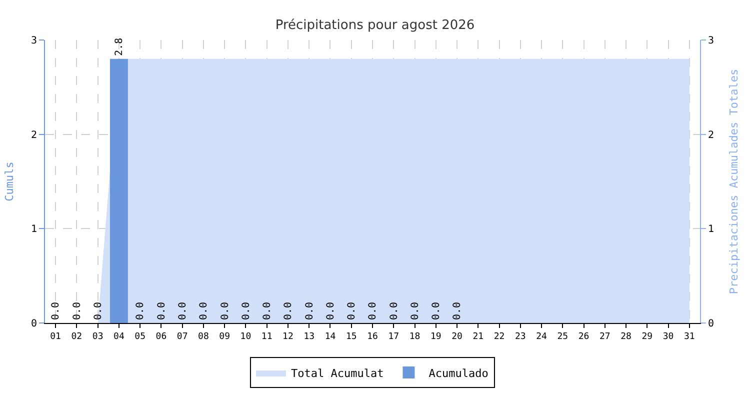 The image size is (750, 400). What do you see at coordinates (246, 337) in the screenshot?
I see `x-tick-label: 10` at bounding box center [246, 337].